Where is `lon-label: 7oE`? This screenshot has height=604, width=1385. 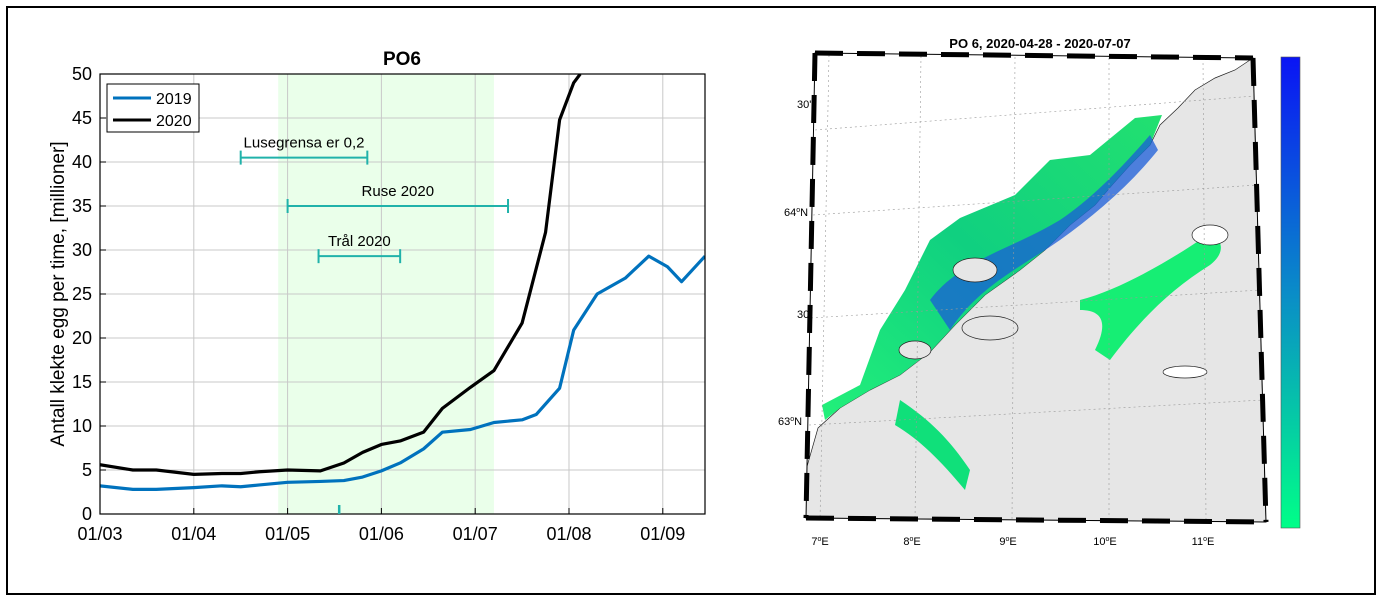 lon-label: 7oE is located at coordinates (819, 542).